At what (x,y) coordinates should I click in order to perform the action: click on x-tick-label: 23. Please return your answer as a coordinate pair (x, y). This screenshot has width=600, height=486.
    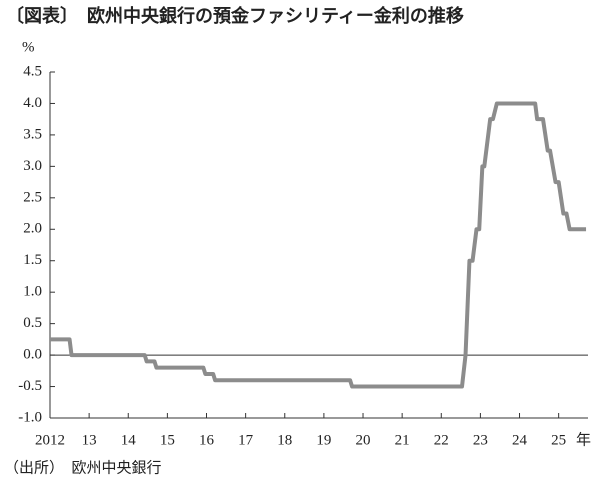
    Looking at the image, I should click on (480, 440).